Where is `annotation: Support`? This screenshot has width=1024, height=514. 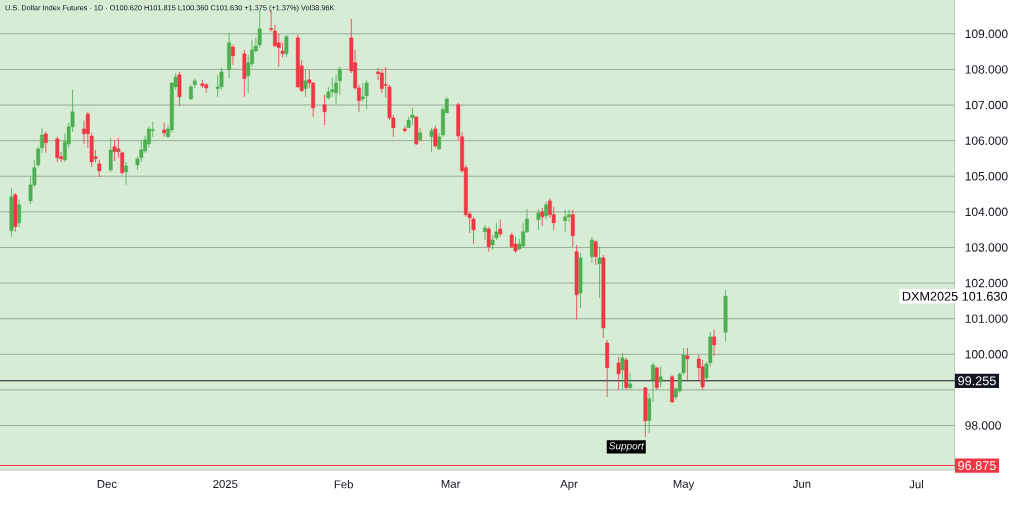
annotation: Support is located at coordinates (627, 447).